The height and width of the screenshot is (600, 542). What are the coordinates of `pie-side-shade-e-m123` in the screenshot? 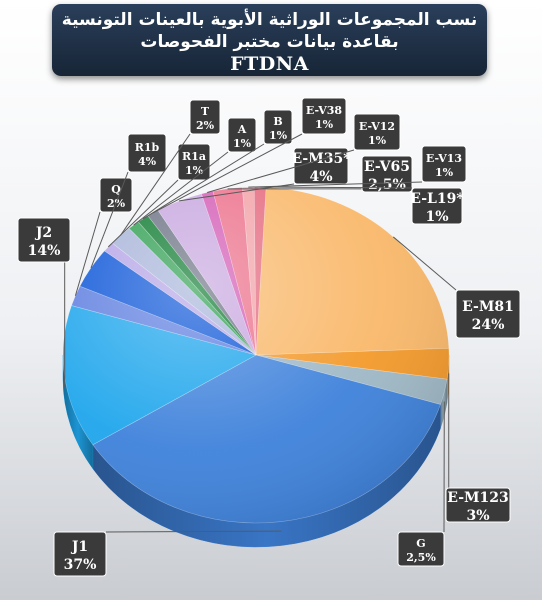 It's located at (447, 379).